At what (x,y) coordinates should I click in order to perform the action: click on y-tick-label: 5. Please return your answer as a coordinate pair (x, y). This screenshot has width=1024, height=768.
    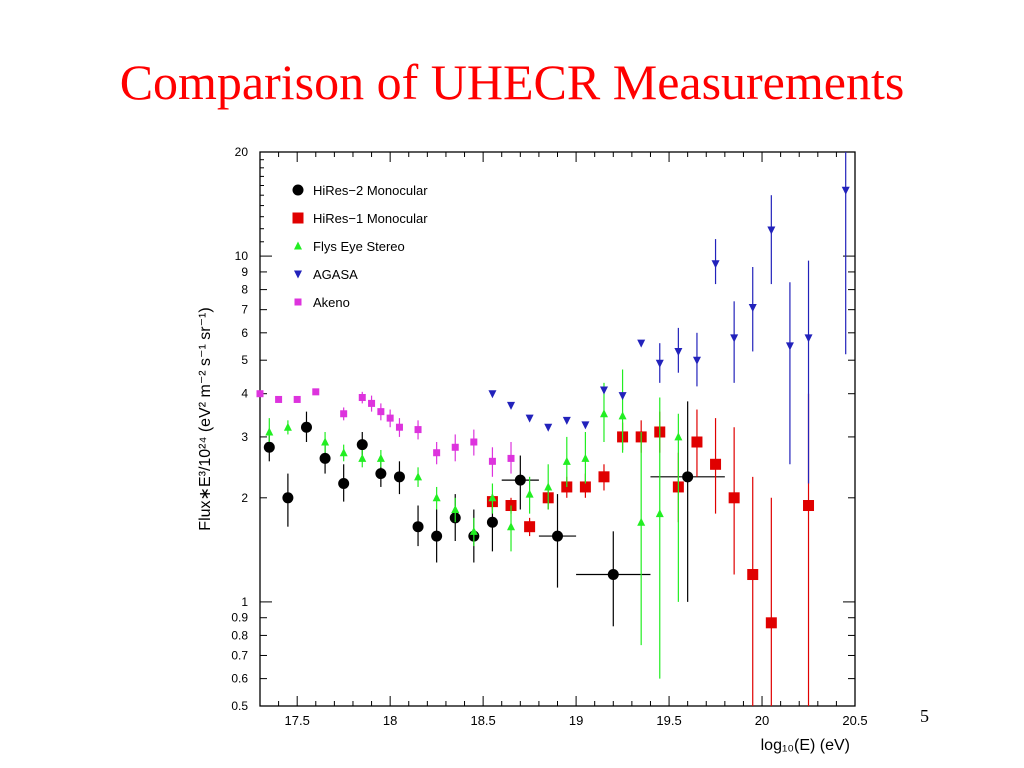
    Looking at the image, I should click on (244, 360).